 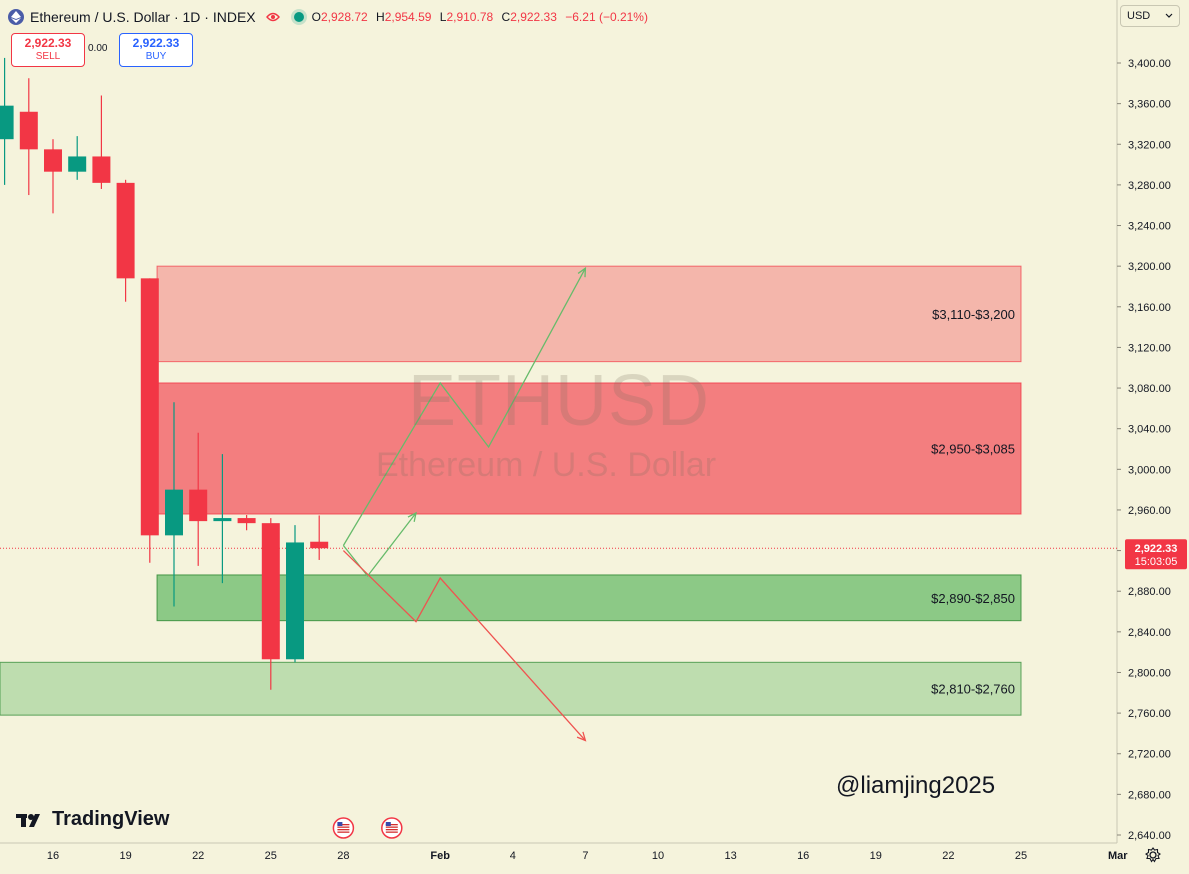 I want to click on time-tick-label: Feb, so click(x=440, y=856).